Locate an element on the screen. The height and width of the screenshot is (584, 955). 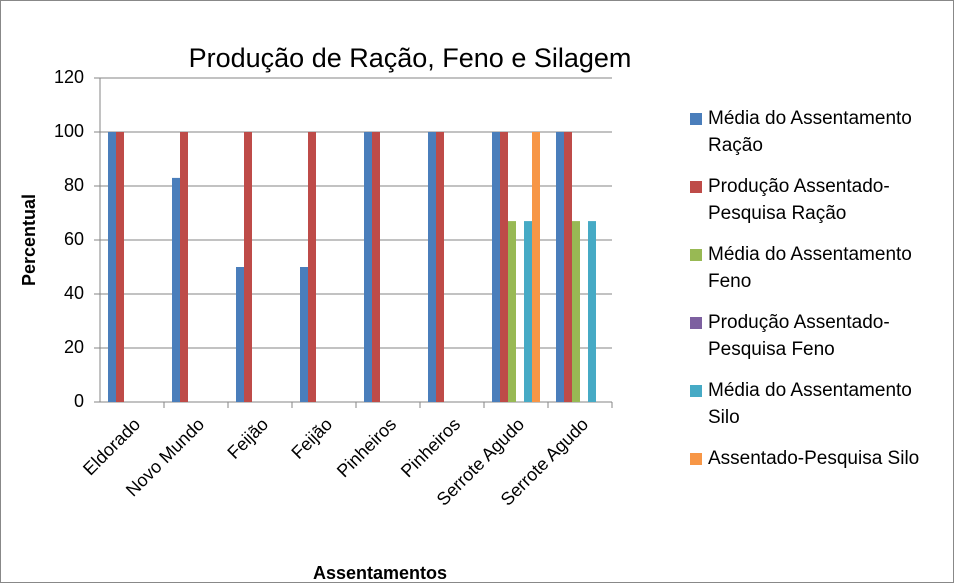
legend-label: Média do Assentamento Feno is located at coordinates (810, 268).